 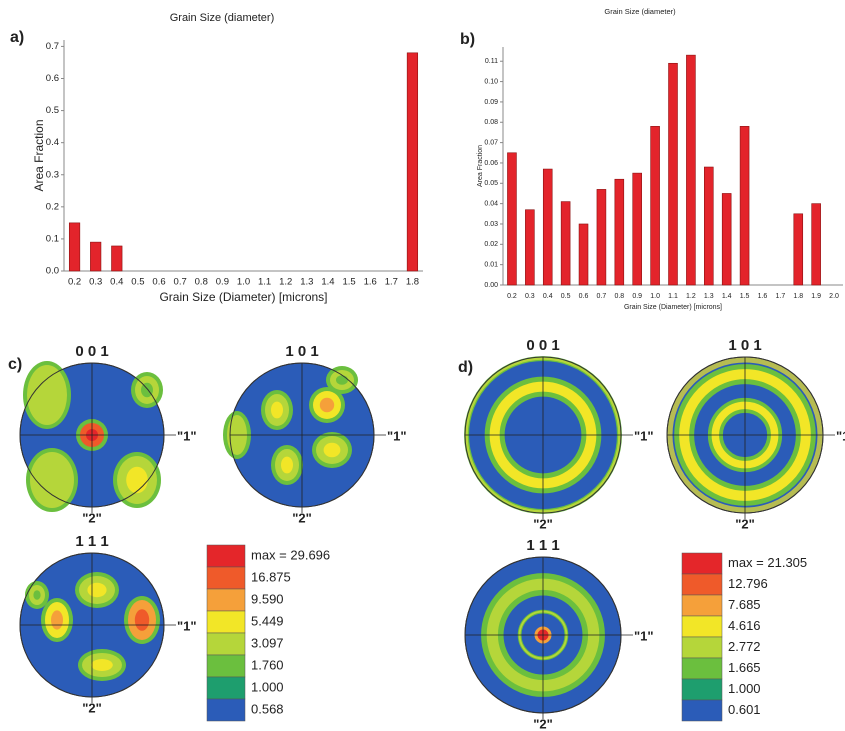 What do you see at coordinates (17, 37) in the screenshot?
I see `panel-label: a)` at bounding box center [17, 37].